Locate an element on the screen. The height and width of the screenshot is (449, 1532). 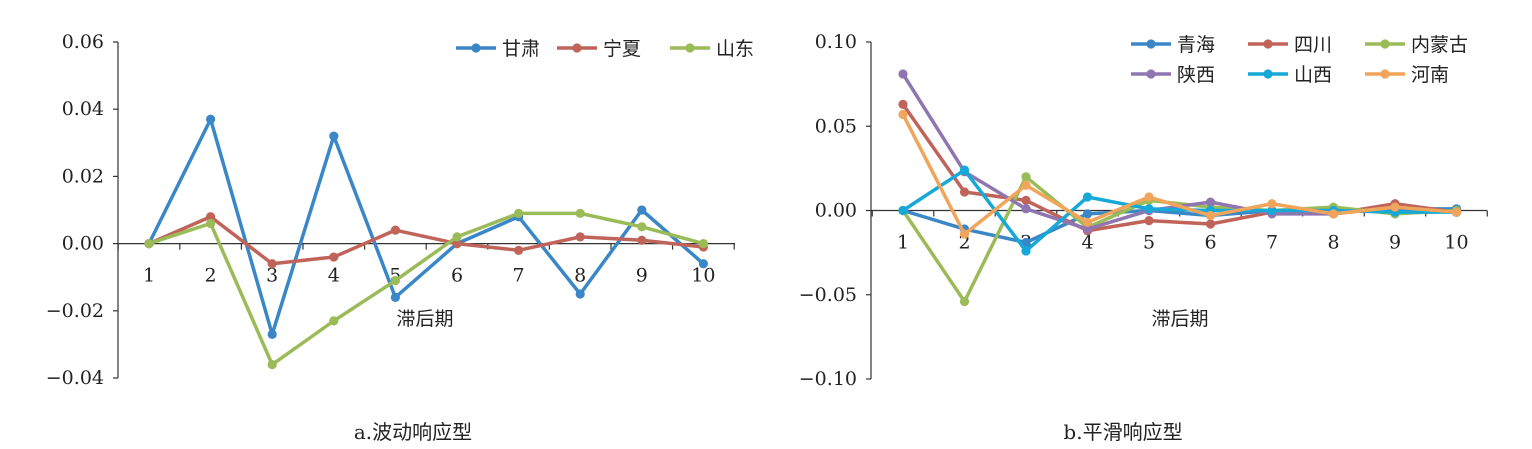
legend-label-a-2: 山东 is located at coordinates (735, 49).